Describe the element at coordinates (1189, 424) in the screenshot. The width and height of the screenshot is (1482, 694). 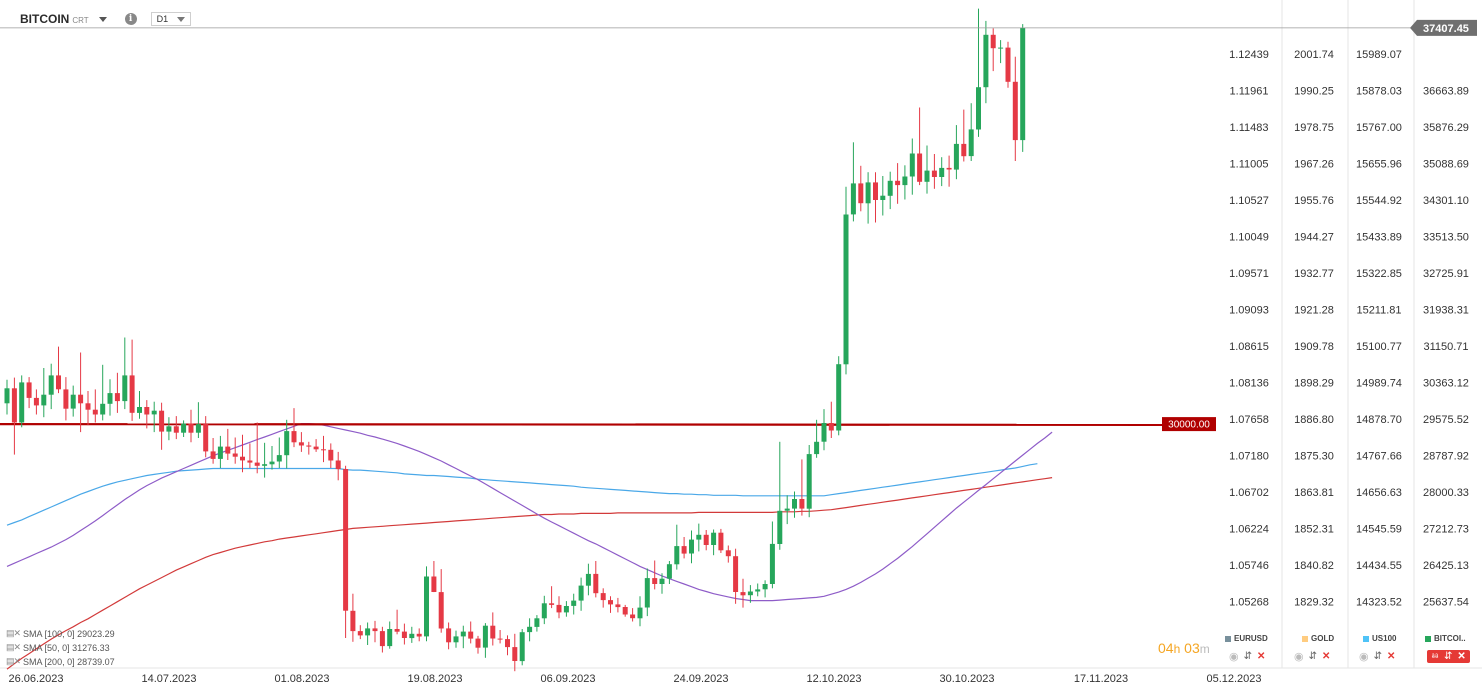
I see `level-tag` at that location.